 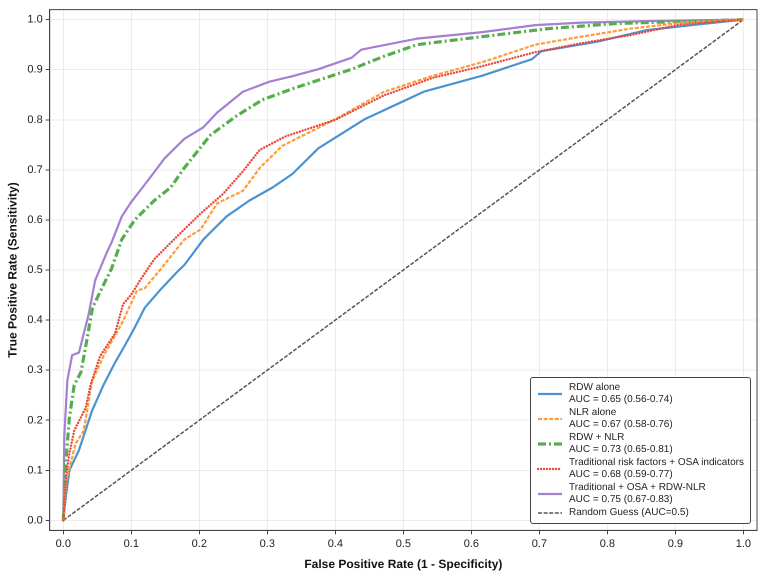 What do you see at coordinates (267, 544) in the screenshot?
I see `x-tick-label: 0.3` at bounding box center [267, 544].